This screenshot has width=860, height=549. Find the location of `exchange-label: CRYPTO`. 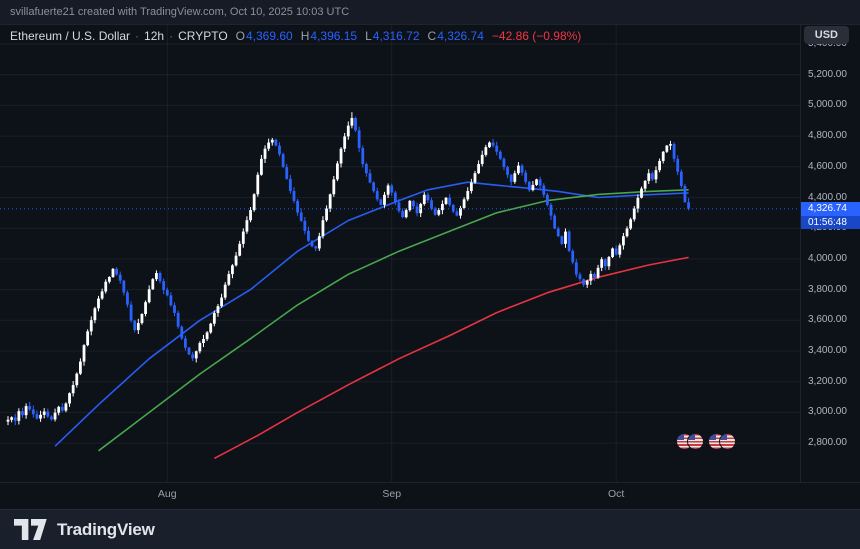

exchange-label: CRYPTO is located at coordinates (203, 36).